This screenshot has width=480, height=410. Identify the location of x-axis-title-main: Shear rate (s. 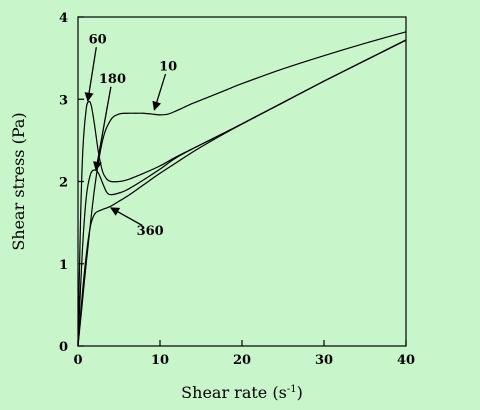
(234, 392).